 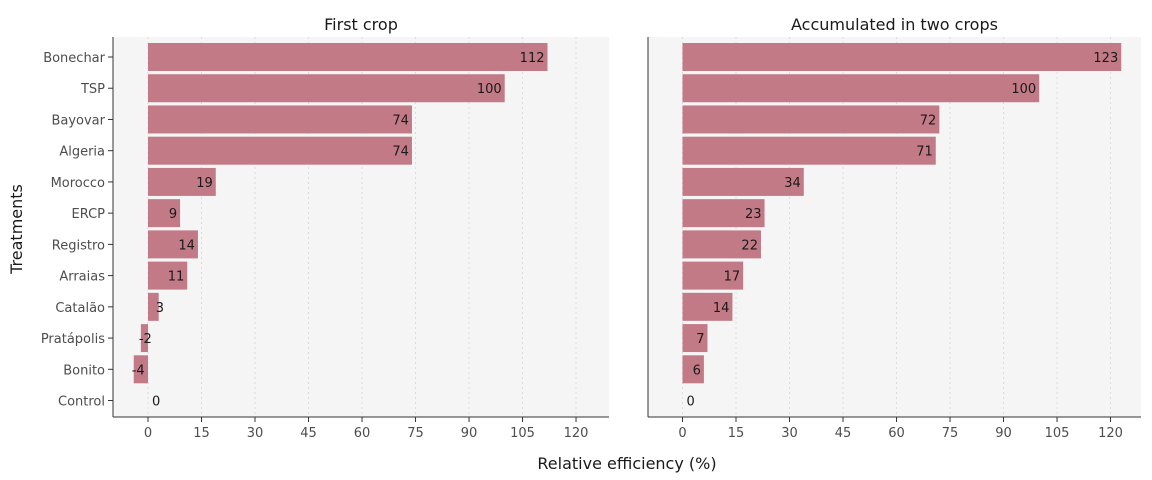 I want to click on category-label: TSP, so click(x=92, y=89).